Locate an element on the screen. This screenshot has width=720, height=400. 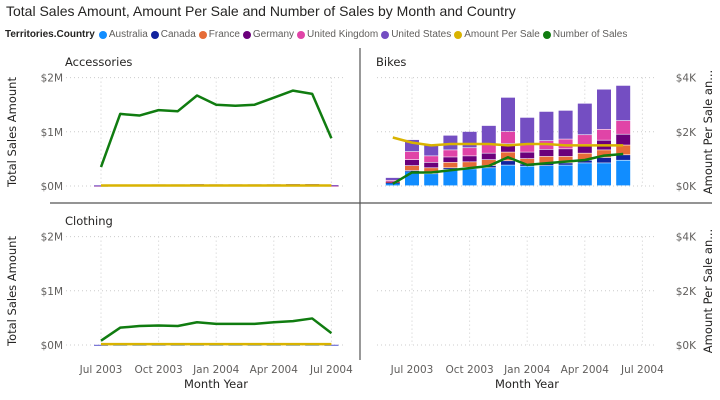
legend-item: Number of Sales is located at coordinates (585, 34).